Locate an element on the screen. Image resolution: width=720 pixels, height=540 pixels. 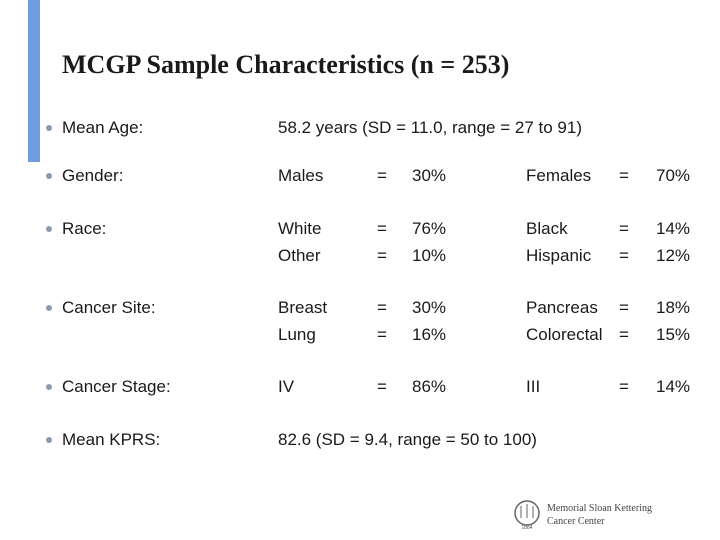
logo-text: Cancer Center is located at coordinates (576, 521).